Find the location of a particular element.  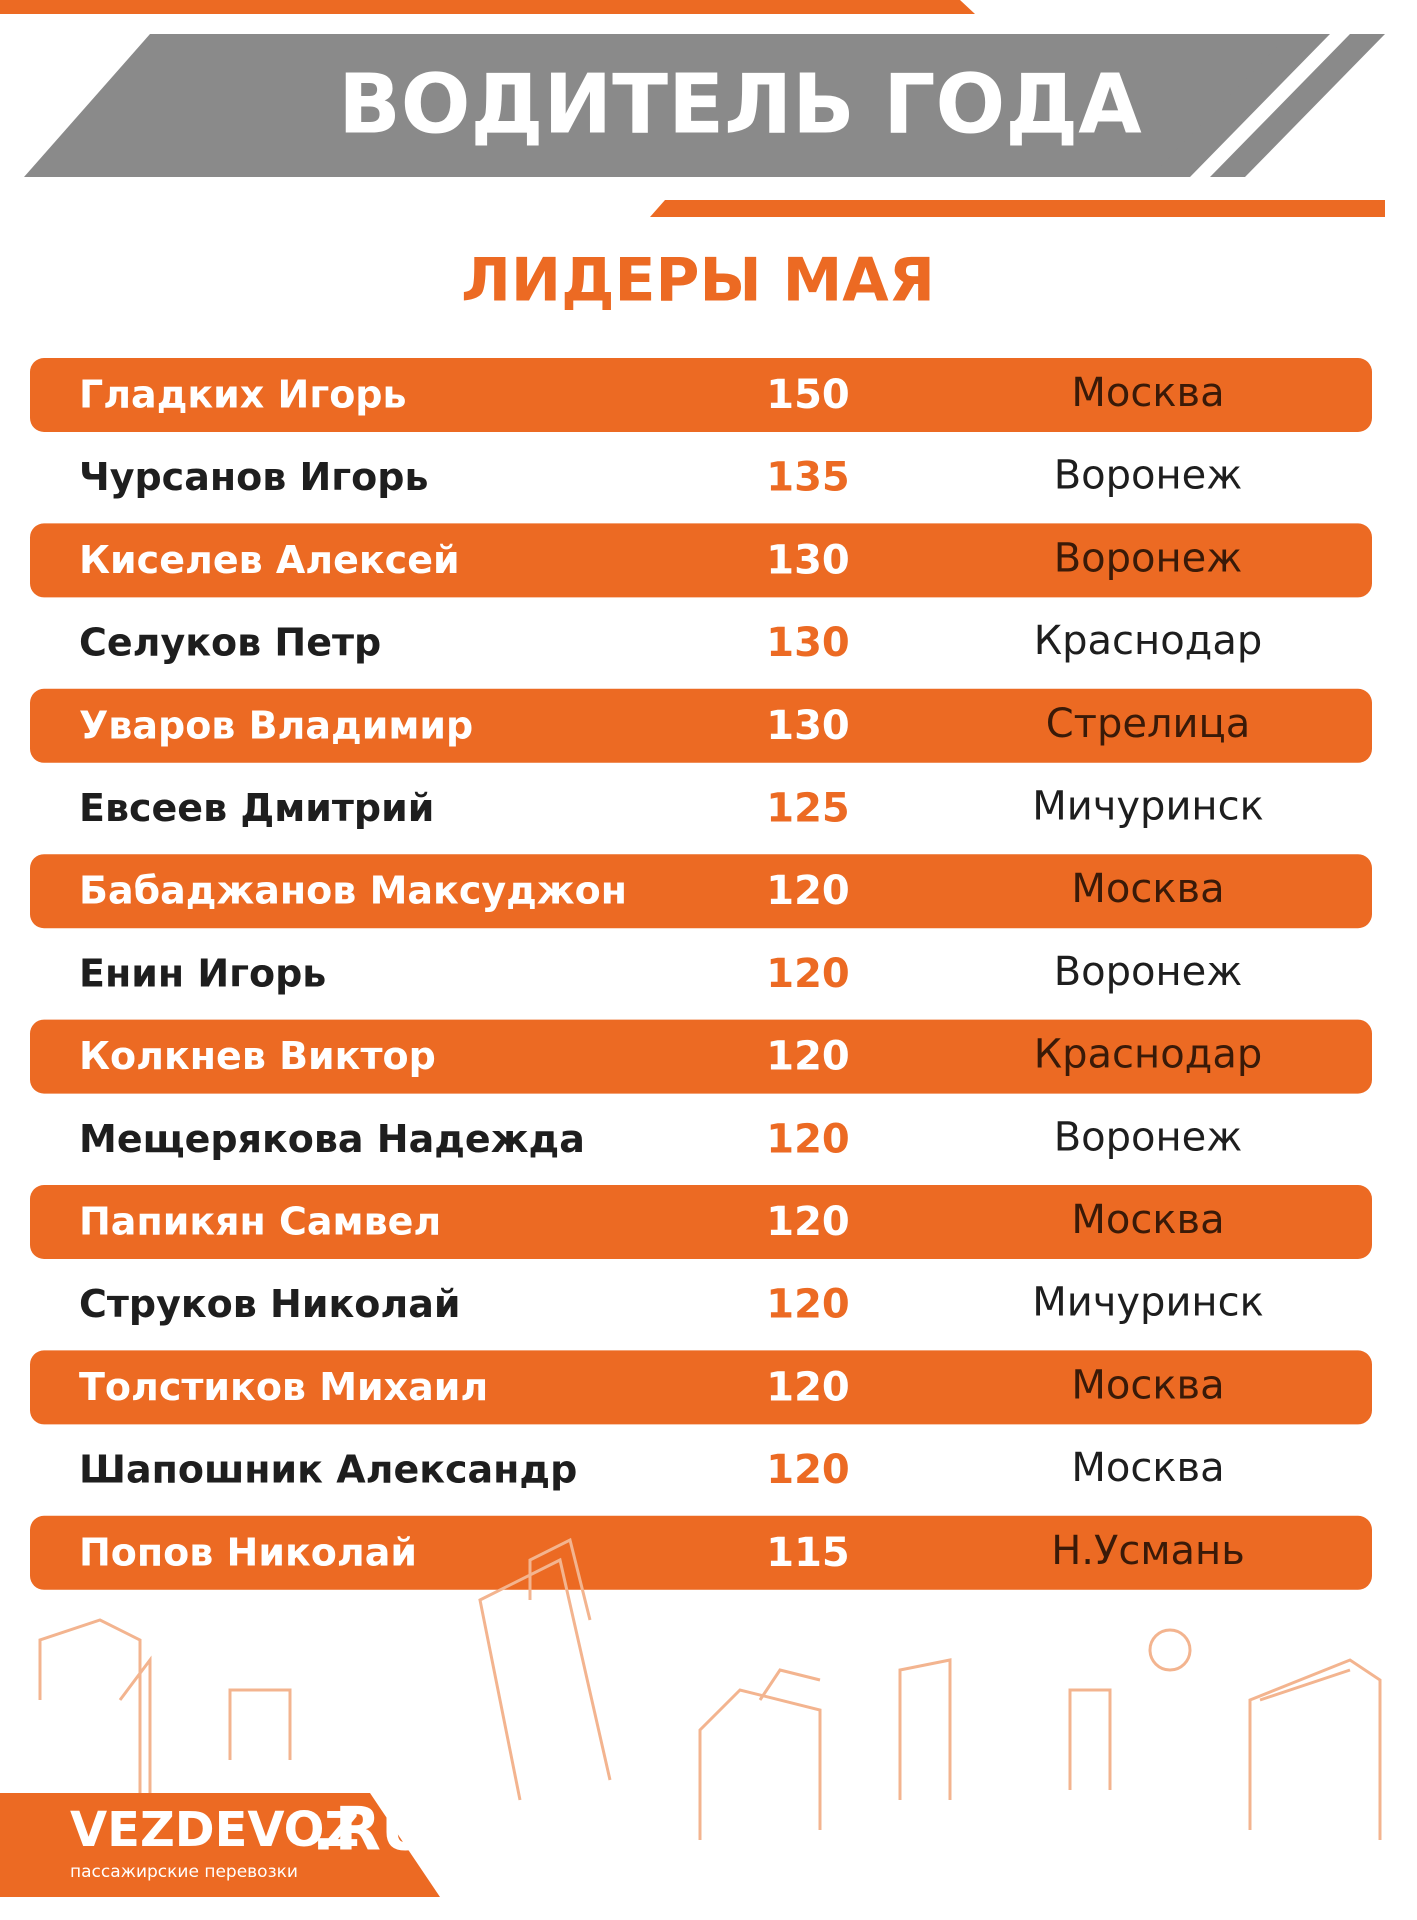

driver-name: Струков Николай is located at coordinates (269, 1304).